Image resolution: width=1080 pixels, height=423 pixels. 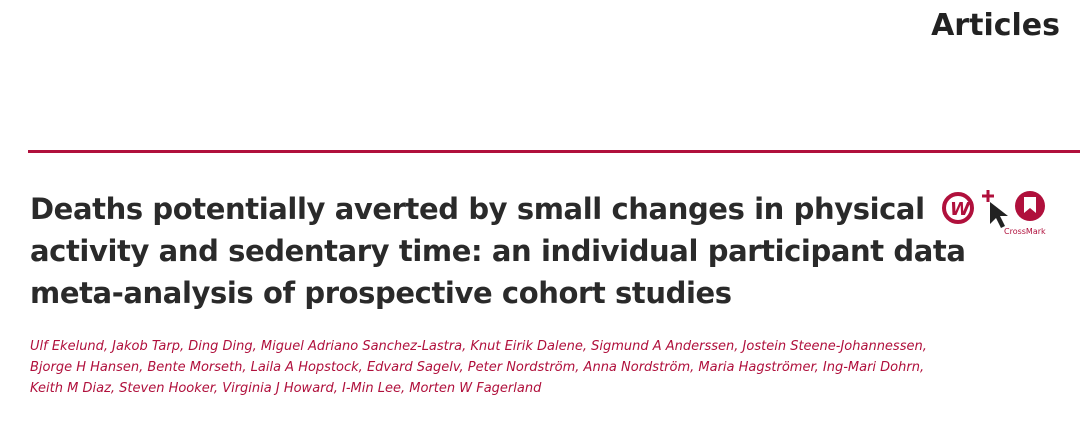 What do you see at coordinates (995, 25) in the screenshot?
I see `section-label: Articles` at bounding box center [995, 25].